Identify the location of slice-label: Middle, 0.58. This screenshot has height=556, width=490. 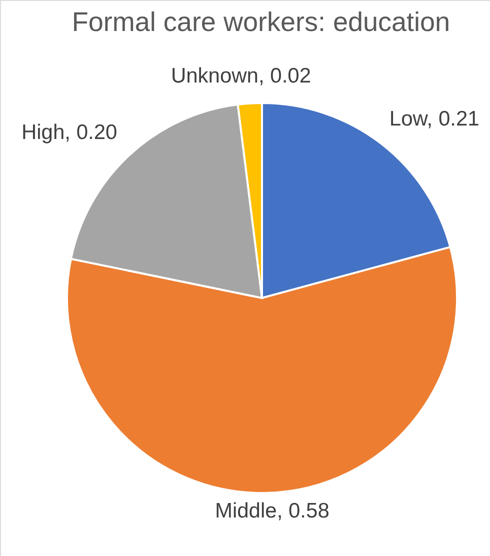
(272, 511).